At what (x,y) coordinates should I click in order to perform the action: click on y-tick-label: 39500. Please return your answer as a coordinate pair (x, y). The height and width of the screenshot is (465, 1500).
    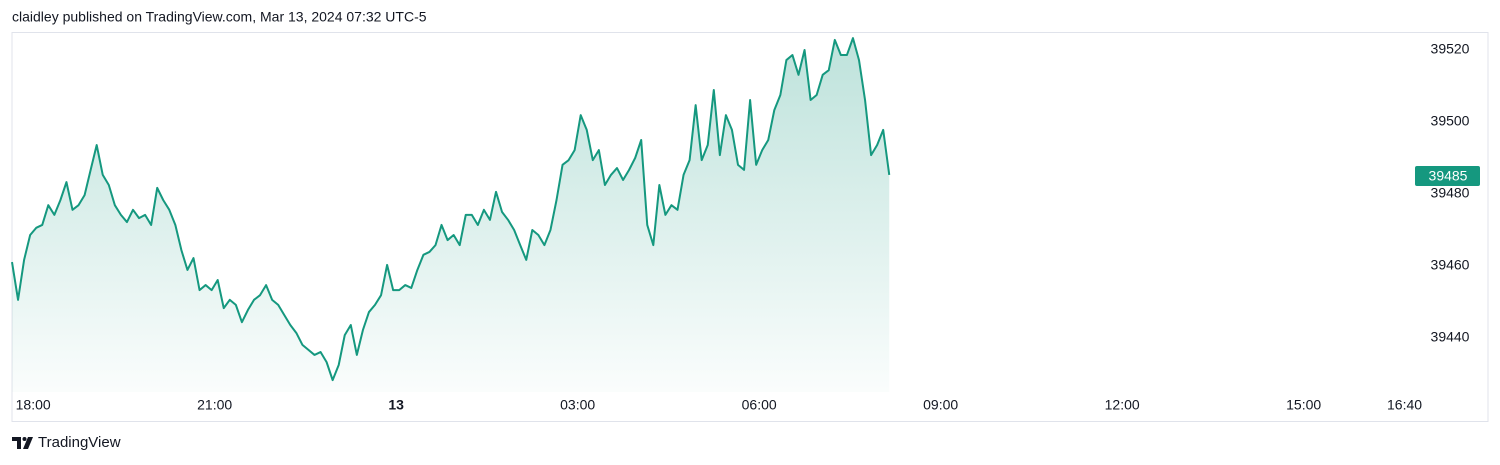
    Looking at the image, I should click on (1450, 121).